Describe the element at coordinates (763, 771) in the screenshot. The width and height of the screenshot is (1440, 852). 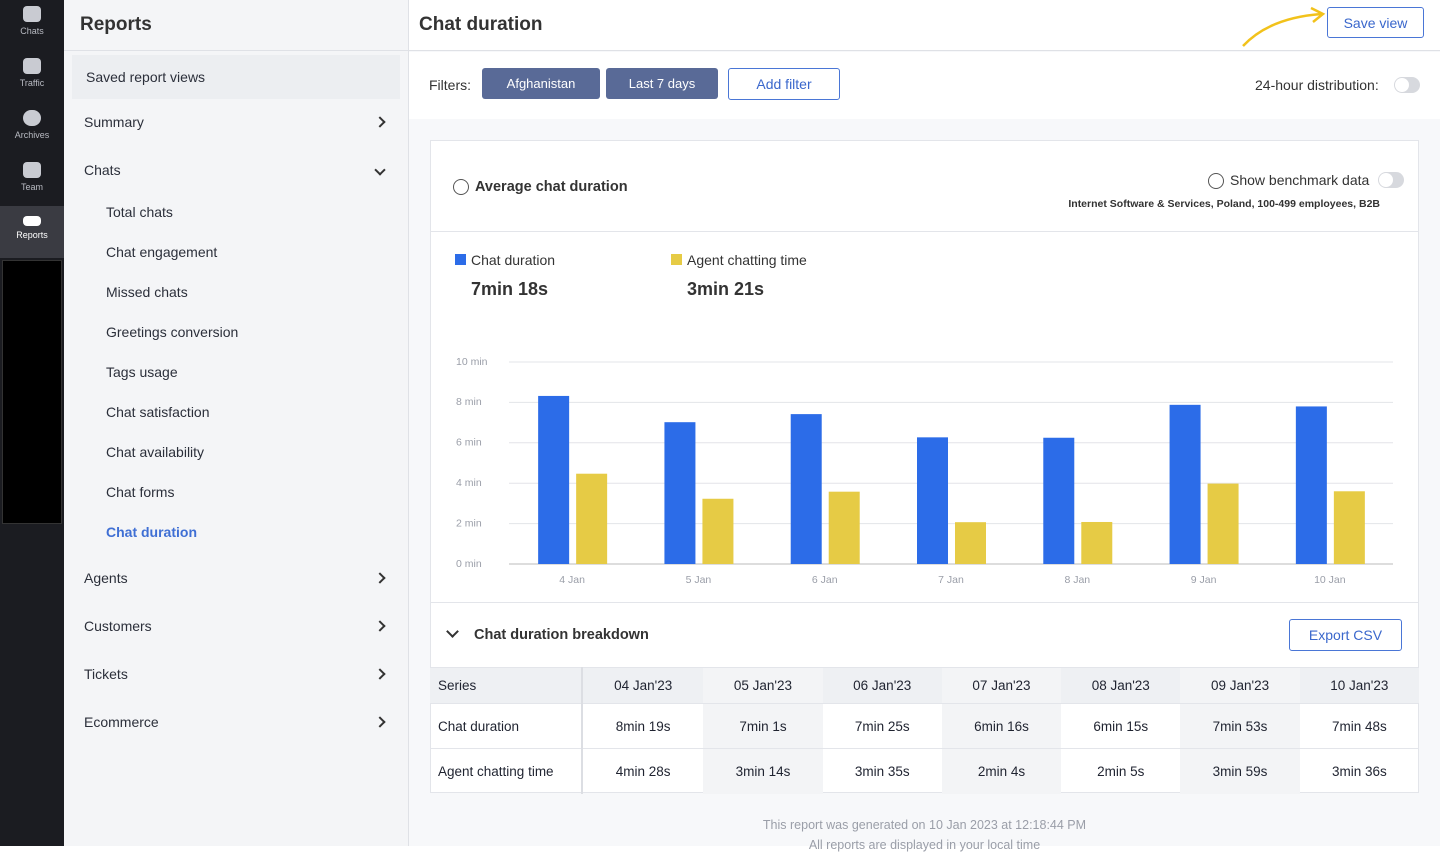
I see `table-cell: 3min 14s` at that location.